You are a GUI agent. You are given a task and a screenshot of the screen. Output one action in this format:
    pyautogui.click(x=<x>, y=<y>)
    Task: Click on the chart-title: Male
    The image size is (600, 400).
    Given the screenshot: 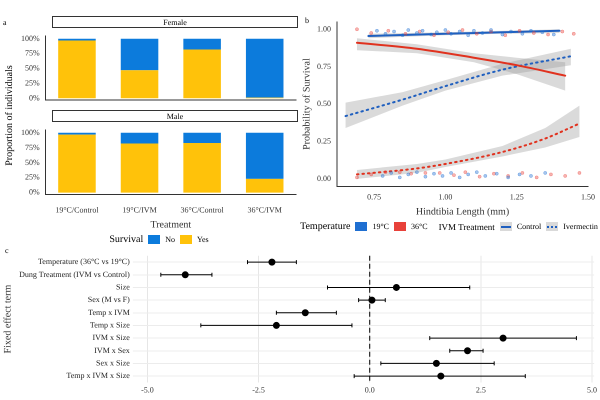 What is the action you would take?
    pyautogui.click(x=175, y=116)
    